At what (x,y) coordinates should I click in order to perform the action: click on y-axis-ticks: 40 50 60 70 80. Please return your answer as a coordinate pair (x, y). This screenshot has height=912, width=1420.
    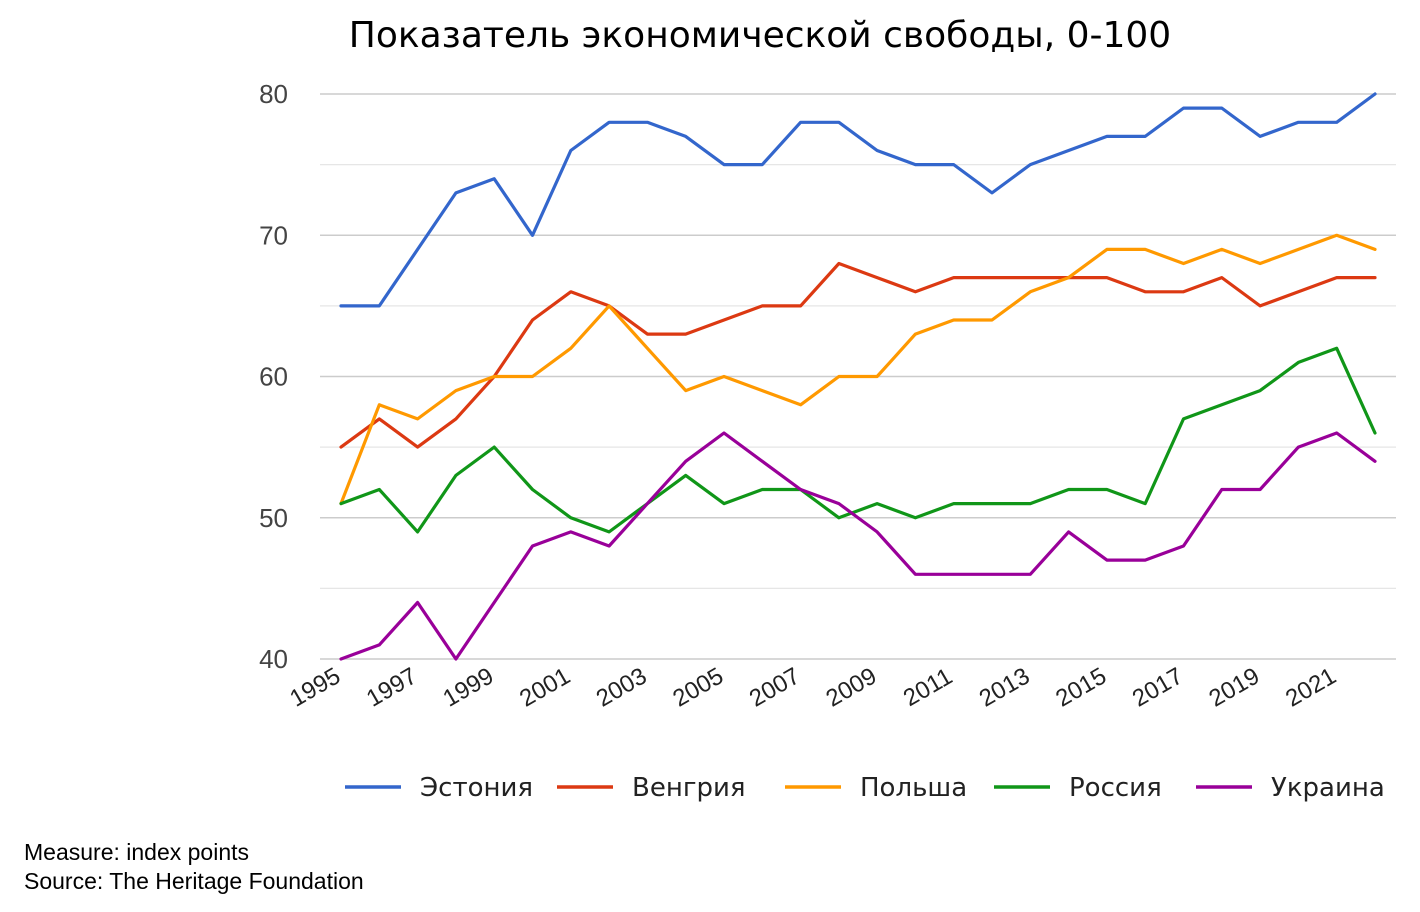
    Looking at the image, I should click on (273, 376).